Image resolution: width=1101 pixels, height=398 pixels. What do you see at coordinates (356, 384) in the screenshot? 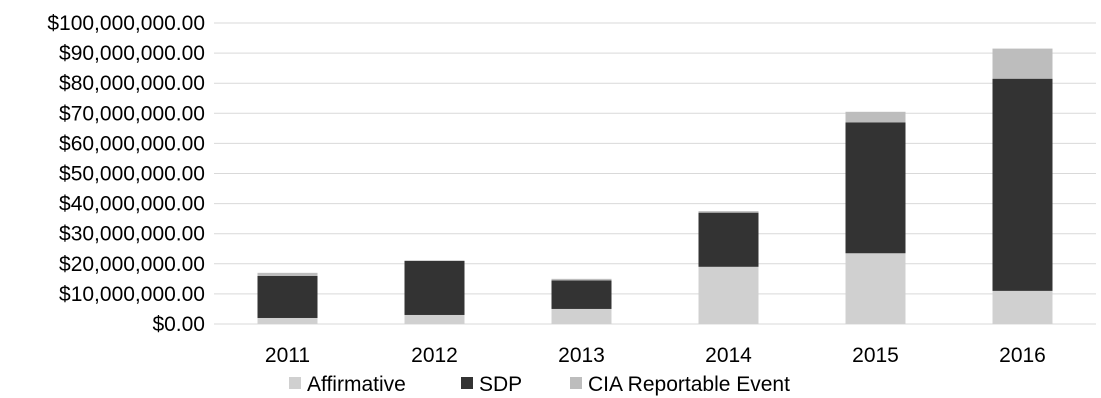
I see `legend-label: Affirmative` at bounding box center [356, 384].